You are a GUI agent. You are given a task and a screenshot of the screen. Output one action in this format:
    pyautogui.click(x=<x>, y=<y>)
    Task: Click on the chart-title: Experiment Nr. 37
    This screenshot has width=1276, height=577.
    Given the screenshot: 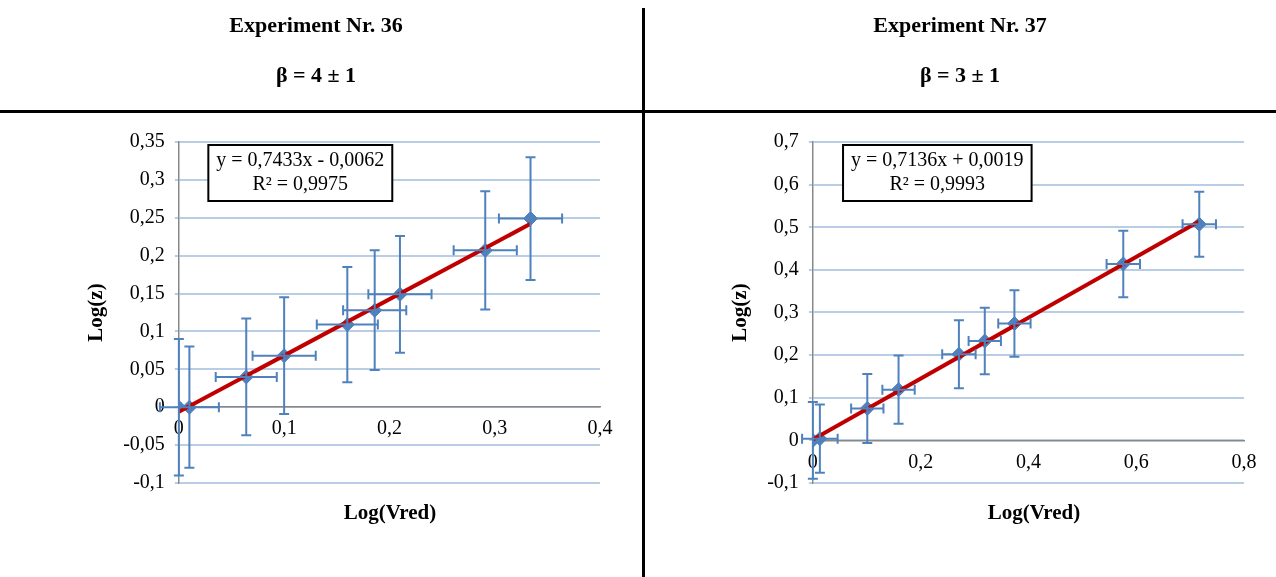 What is the action you would take?
    pyautogui.click(x=960, y=25)
    